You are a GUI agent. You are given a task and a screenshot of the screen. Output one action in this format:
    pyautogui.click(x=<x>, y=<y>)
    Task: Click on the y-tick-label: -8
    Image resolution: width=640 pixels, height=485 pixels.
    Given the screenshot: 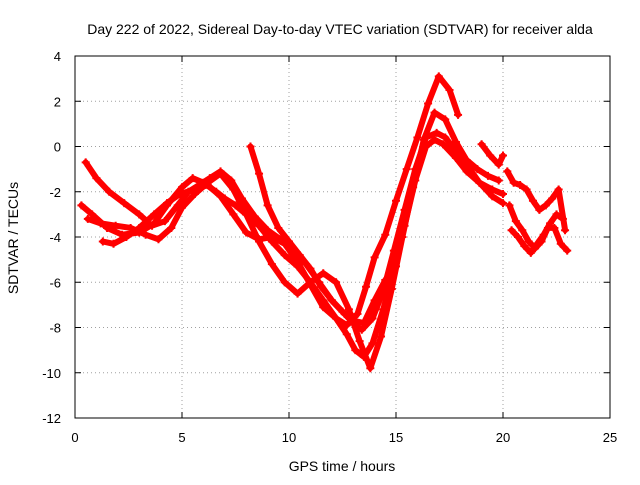 What is the action you would take?
    pyautogui.click(x=55, y=328)
    